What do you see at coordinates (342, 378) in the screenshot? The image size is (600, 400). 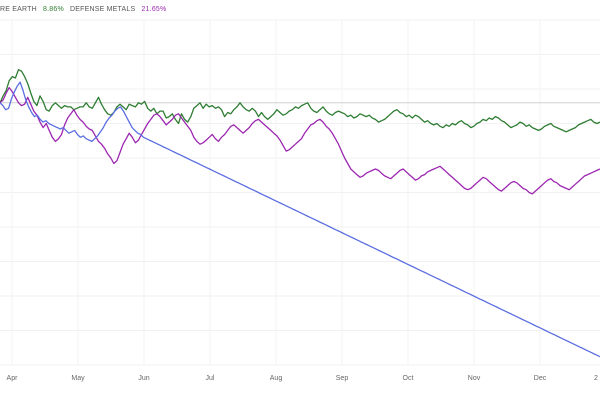 I see `x-tick-label: Sep` at bounding box center [342, 378].